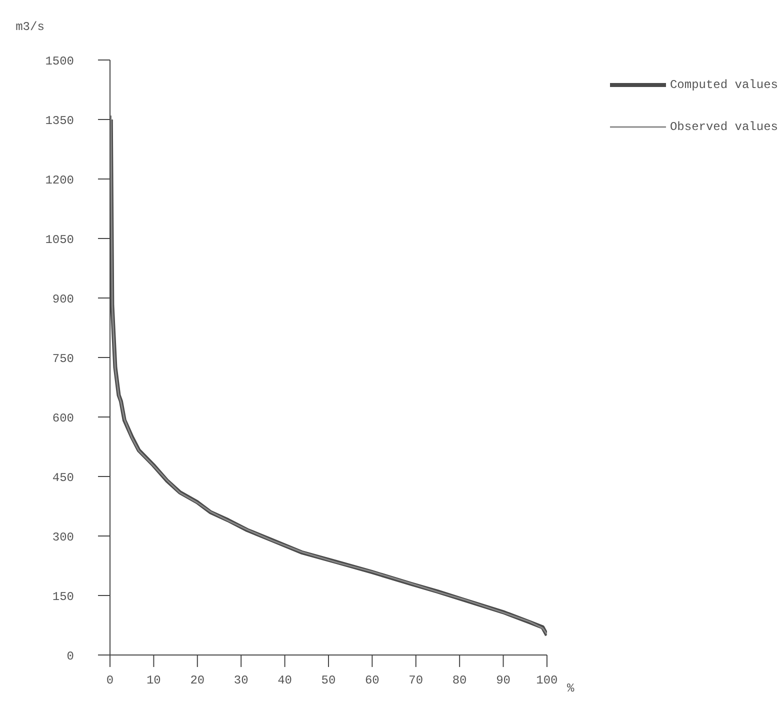 The image size is (784, 711). I want to click on x-tick-label: 90, so click(503, 681).